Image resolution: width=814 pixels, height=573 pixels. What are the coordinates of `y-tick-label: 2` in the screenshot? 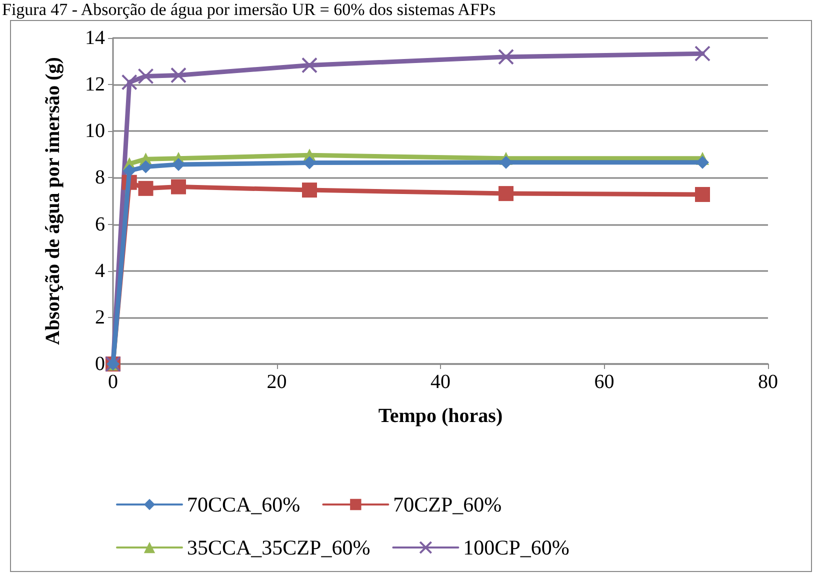 It's located at (100, 317).